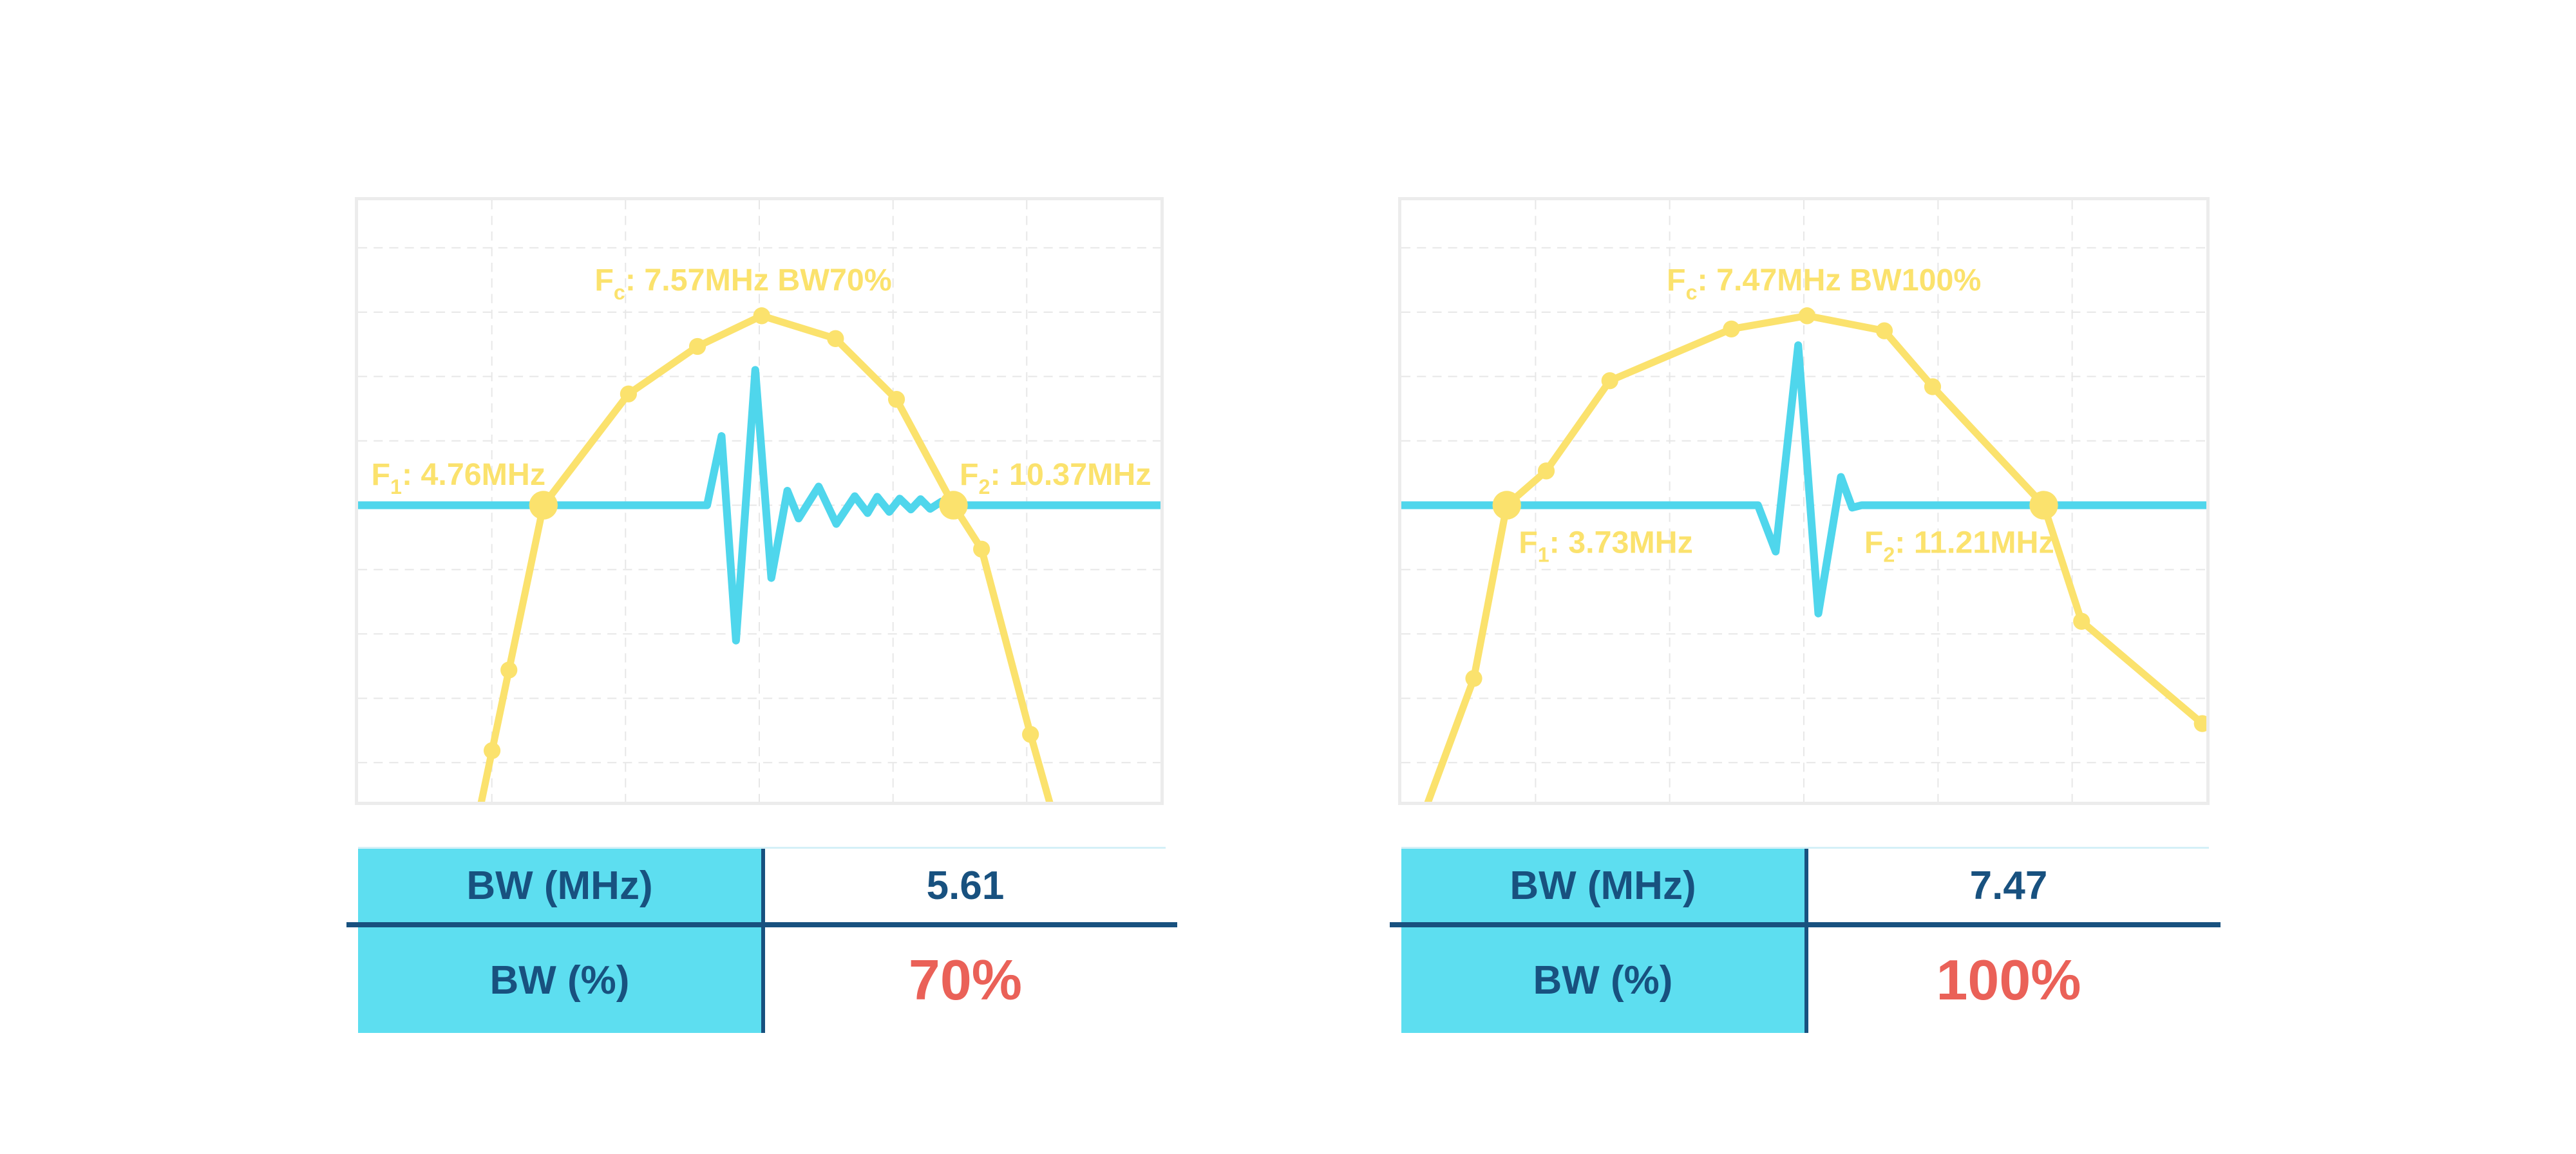  I want to click on table-row: BW (MHz) 5.61, so click(762, 885).